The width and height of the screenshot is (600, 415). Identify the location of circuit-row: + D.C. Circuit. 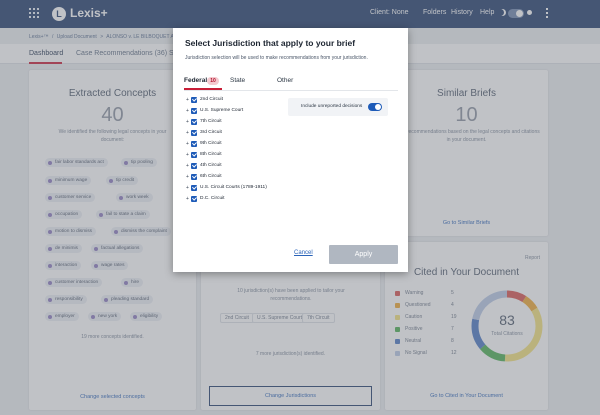
(241, 199).